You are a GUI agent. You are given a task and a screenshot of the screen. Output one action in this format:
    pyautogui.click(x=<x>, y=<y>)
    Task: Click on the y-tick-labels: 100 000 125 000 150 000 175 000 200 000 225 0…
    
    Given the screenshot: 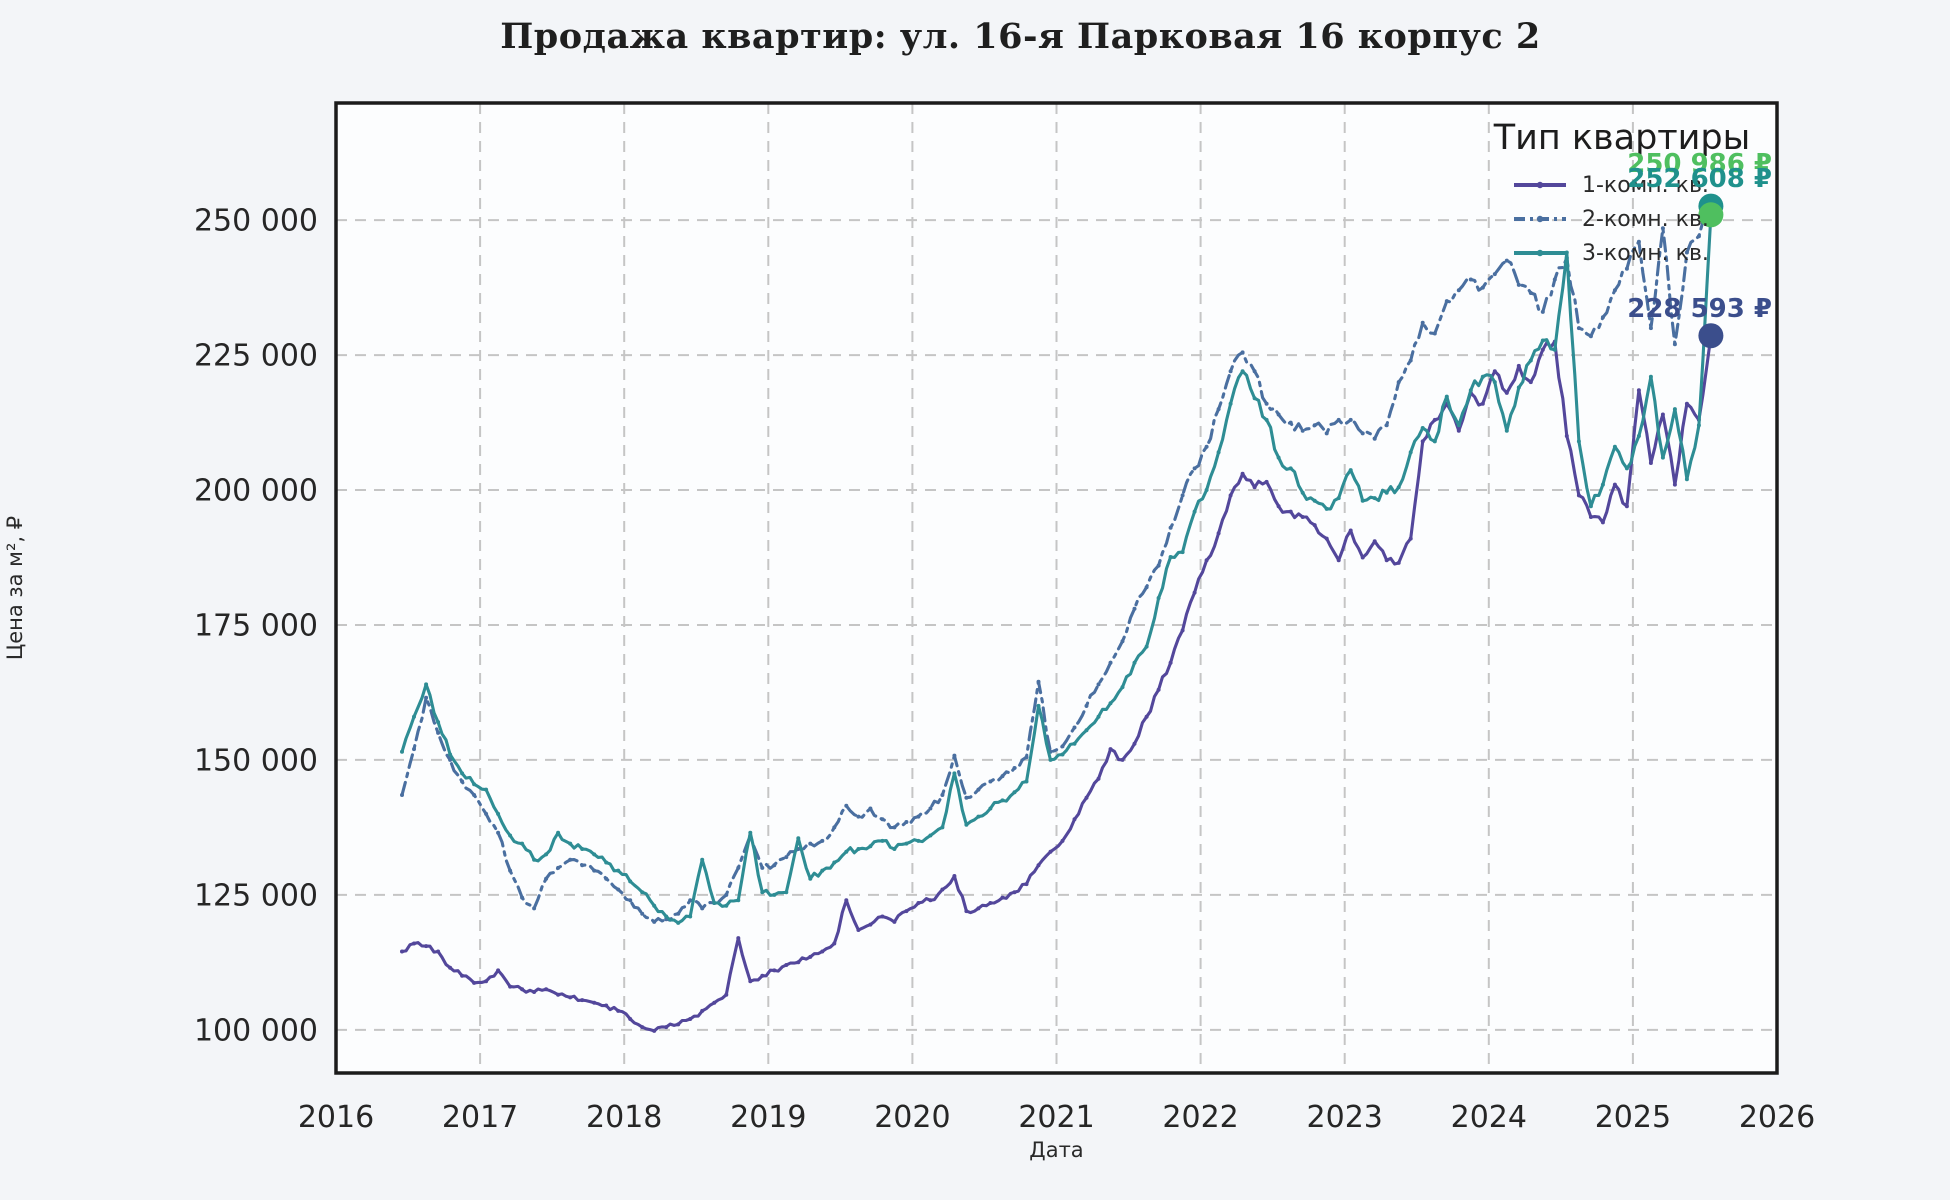 What is the action you would take?
    pyautogui.click(x=256, y=626)
    